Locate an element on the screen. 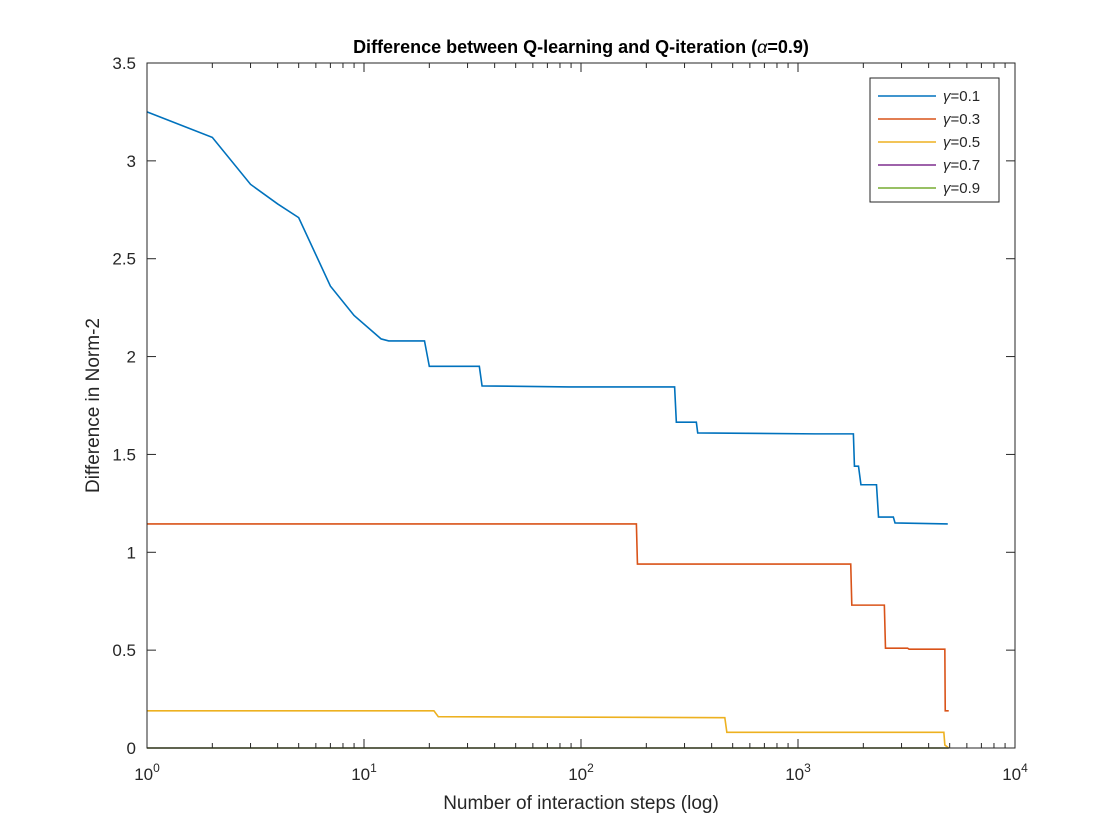  x-tick-label-2: 10² is located at coordinates (581, 772).